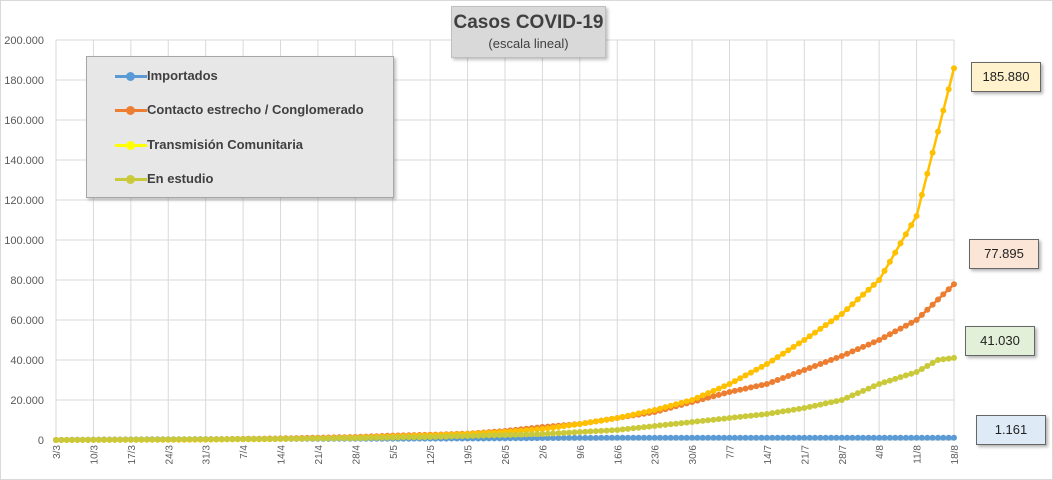  Describe the element at coordinates (469, 455) in the screenshot. I see `x-tick-label: 19/5` at that location.